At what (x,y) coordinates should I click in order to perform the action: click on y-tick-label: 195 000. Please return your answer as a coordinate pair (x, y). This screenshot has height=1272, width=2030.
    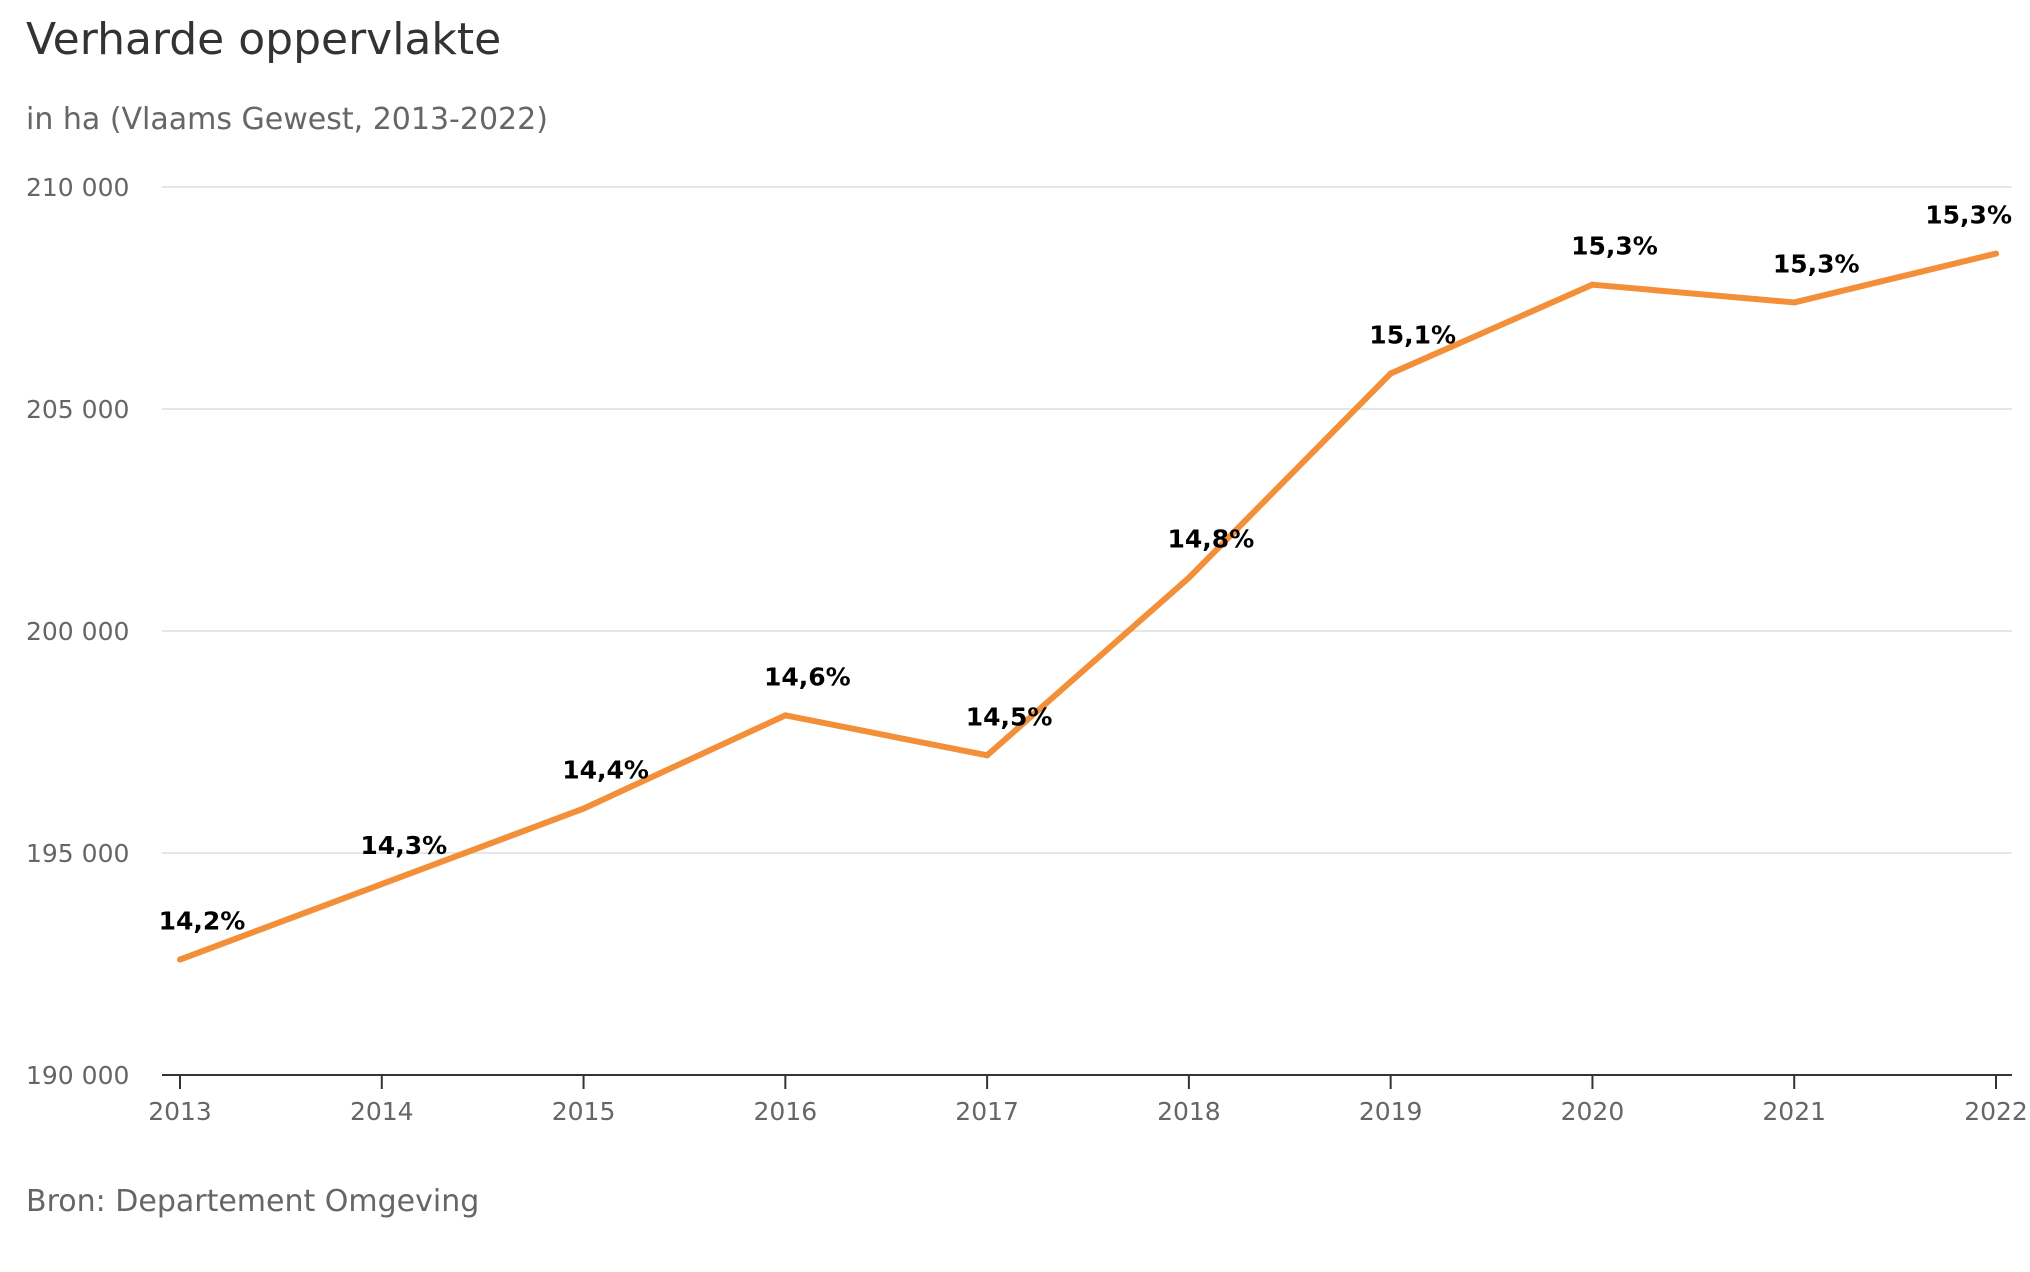
    Looking at the image, I should click on (77, 853).